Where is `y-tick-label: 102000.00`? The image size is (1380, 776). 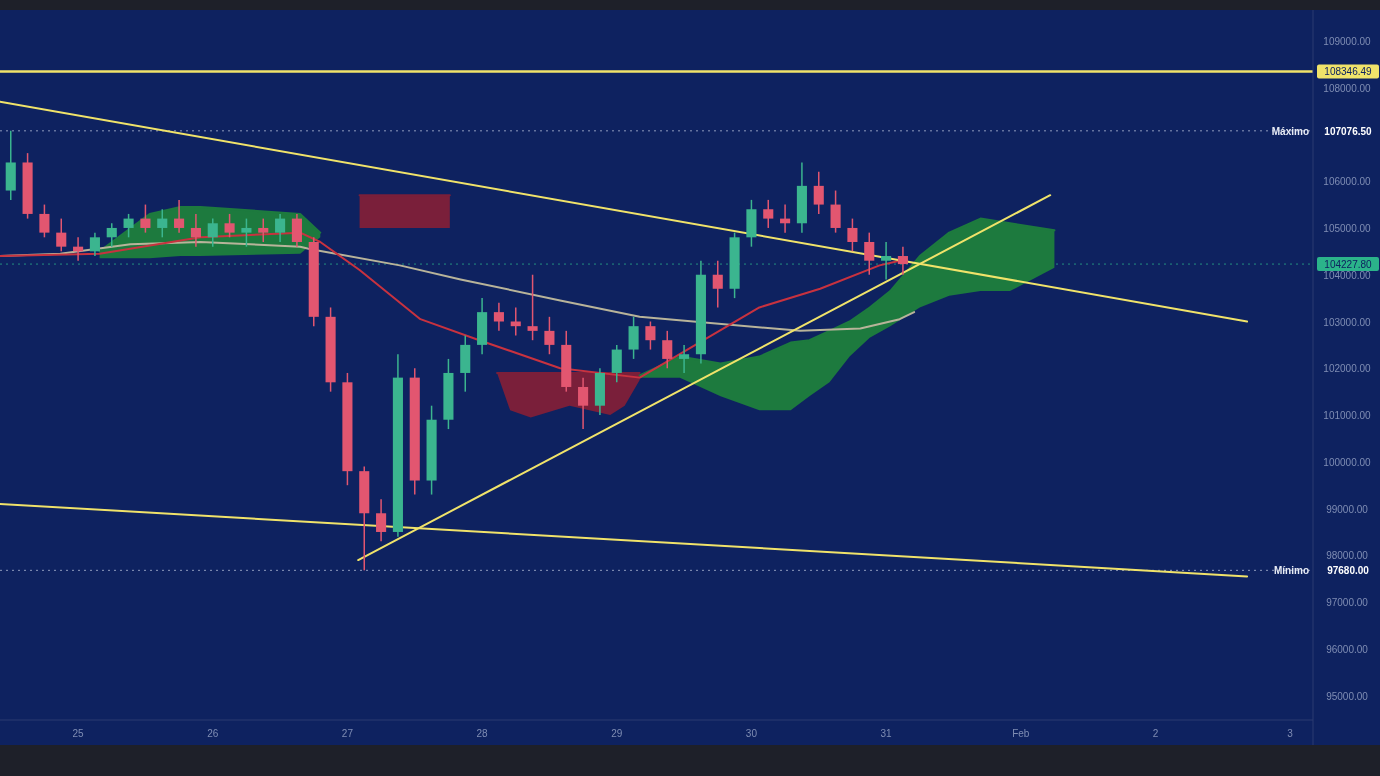
y-tick-label: 102000.00 is located at coordinates (1347, 369).